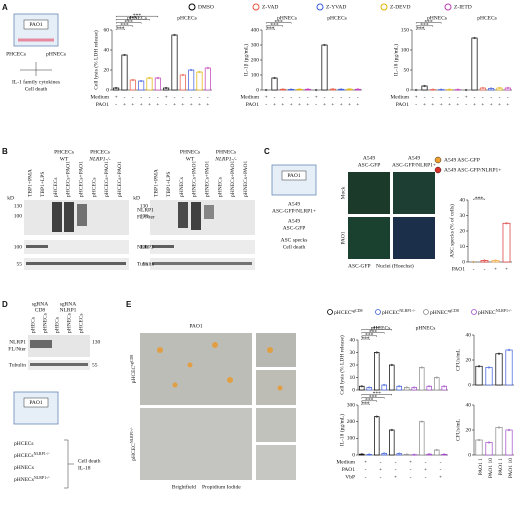 The height and width of the screenshot is (509, 520). Describe the element at coordinates (36, 24) in the screenshot. I see `box` at that location.